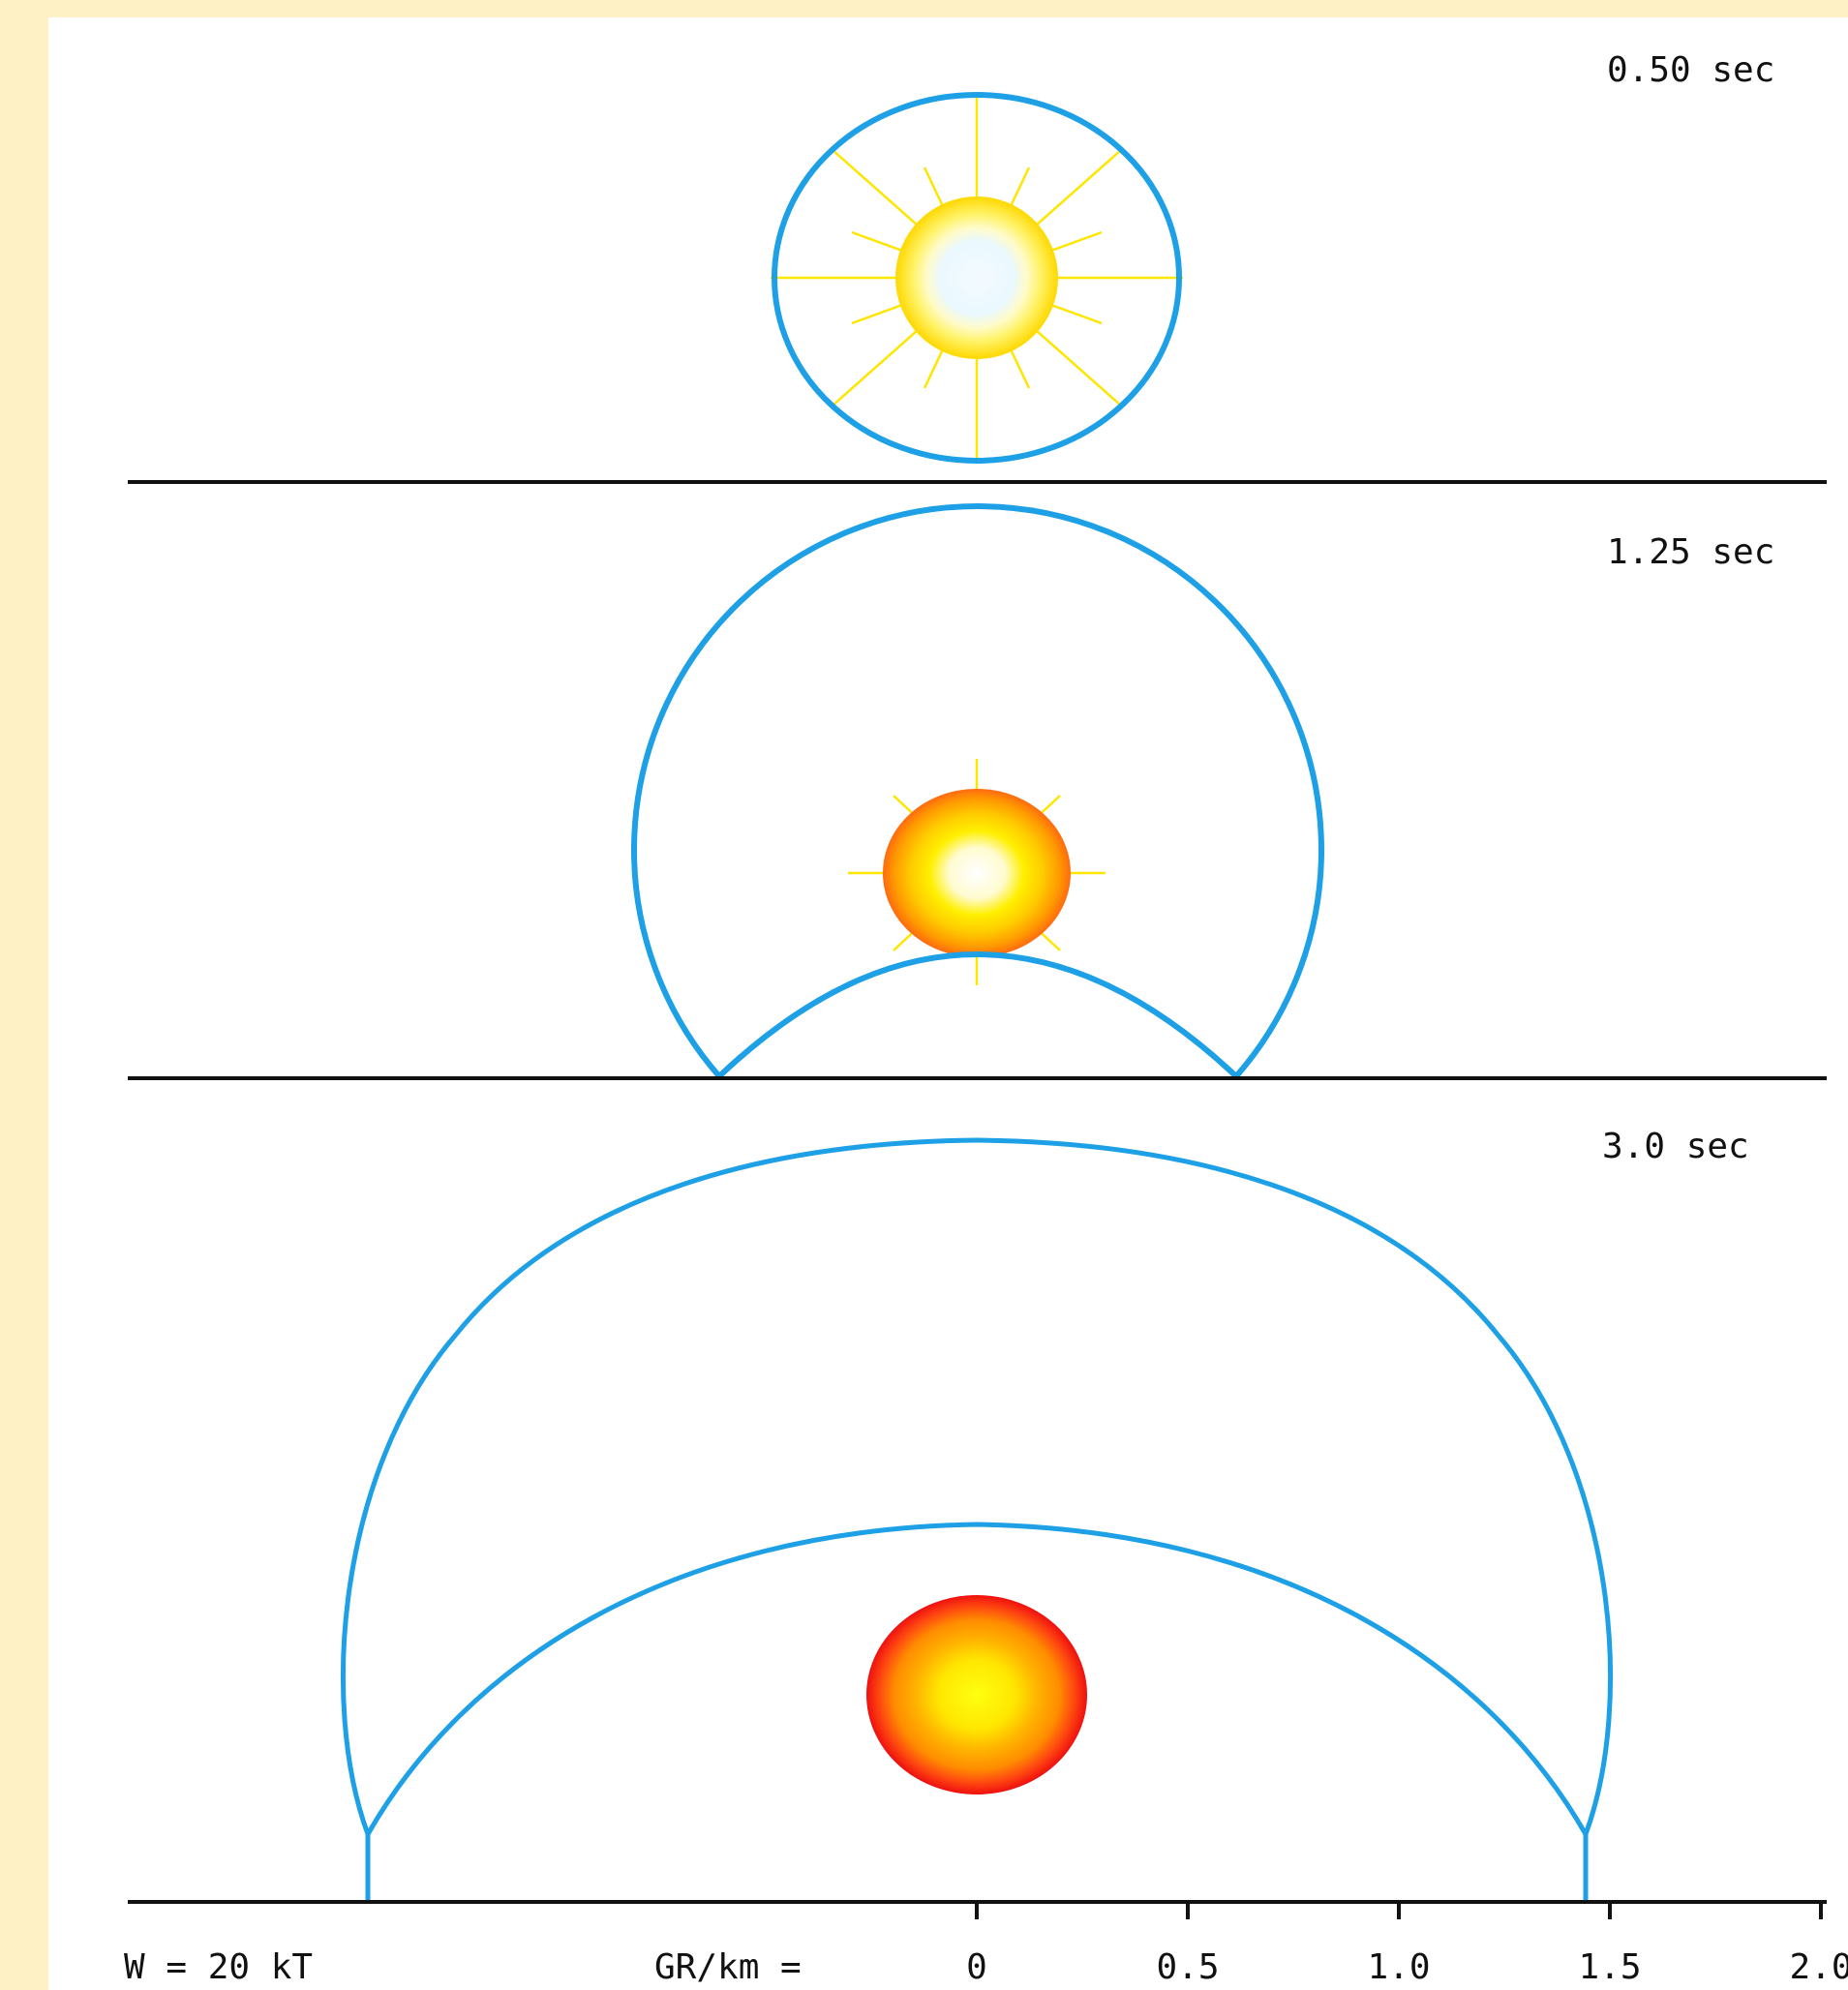 The image size is (1848, 1990). What do you see at coordinates (1187, 1967) in the screenshot?
I see `tick-label: 0.5` at bounding box center [1187, 1967].